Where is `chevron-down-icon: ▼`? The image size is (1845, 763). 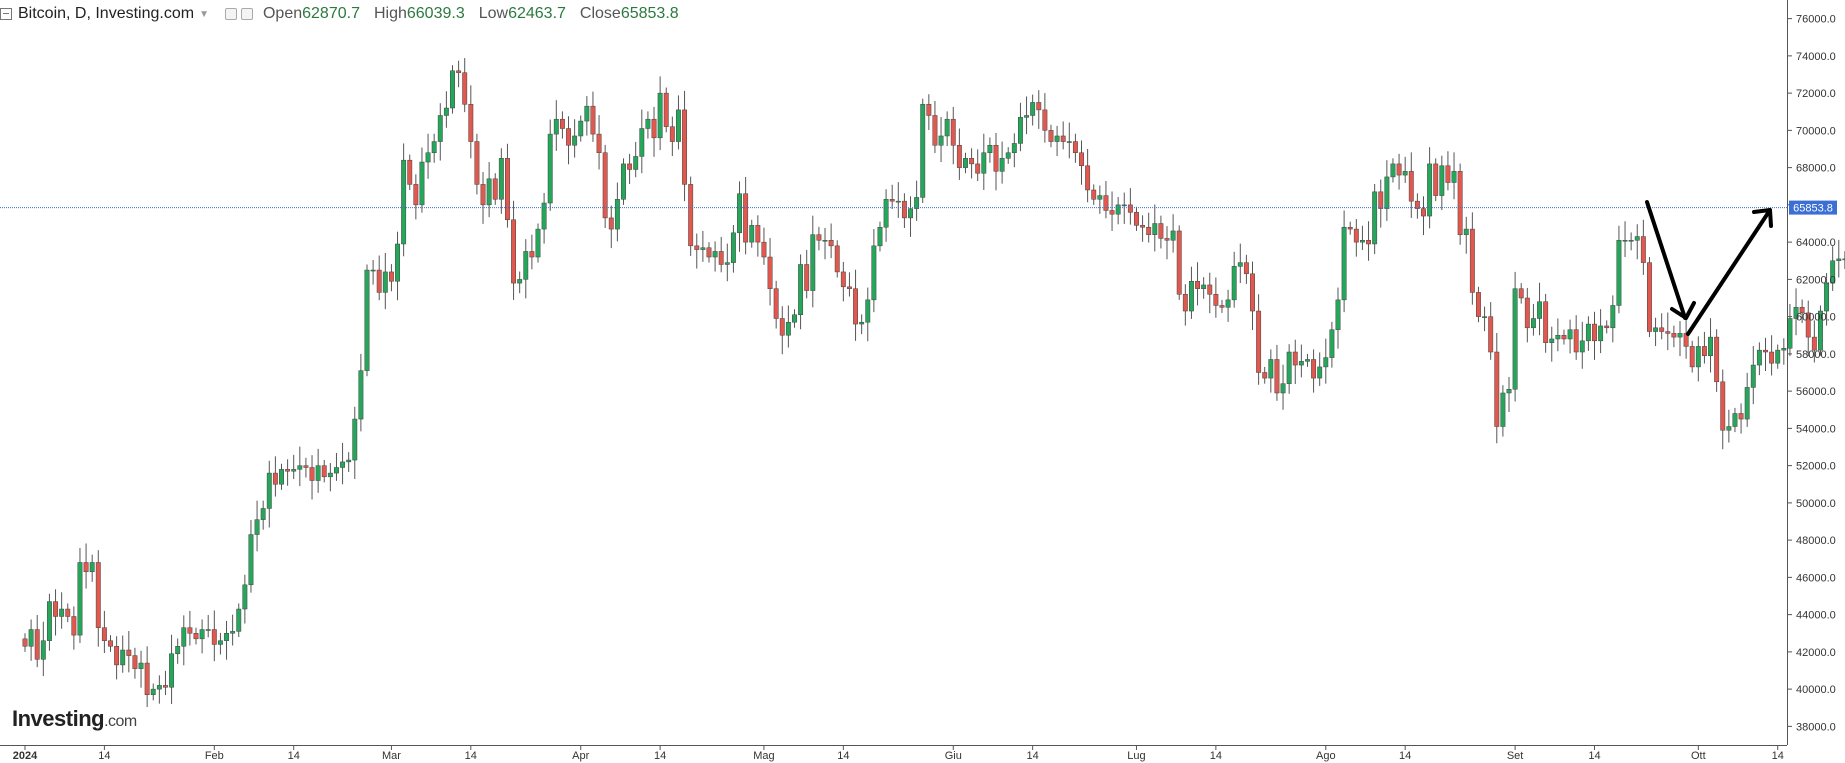
chevron-down-icon: ▼ is located at coordinates (204, 14).